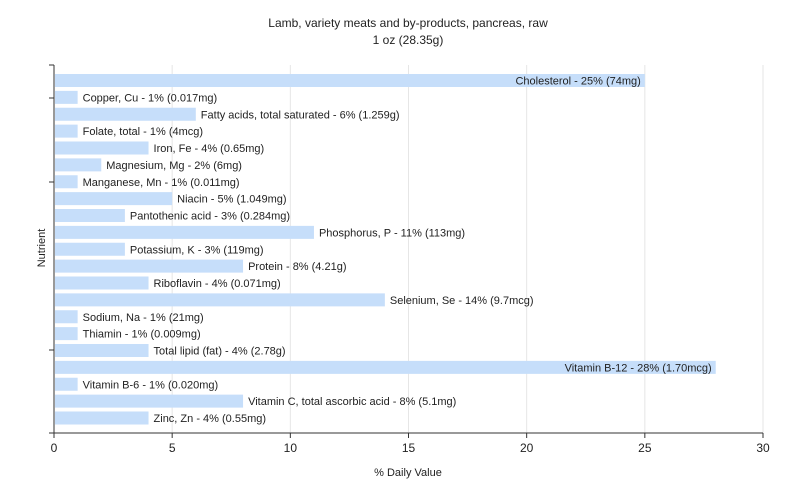 This screenshot has width=800, height=500. I want to click on bar-label: Magnesium, Mg - 2% (6mg), so click(174, 166).